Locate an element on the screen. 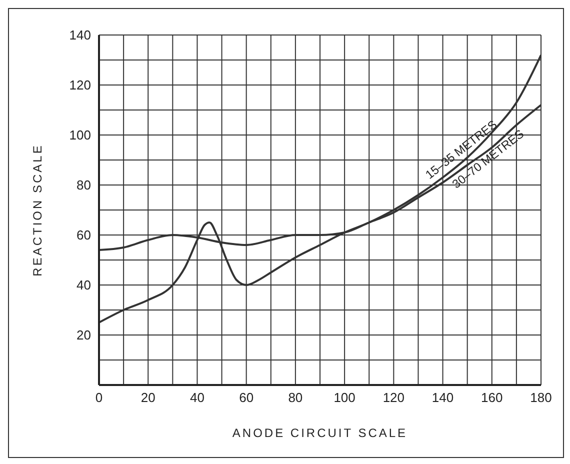 The image size is (570, 464). y-tick-label: 140 is located at coordinates (80, 35).